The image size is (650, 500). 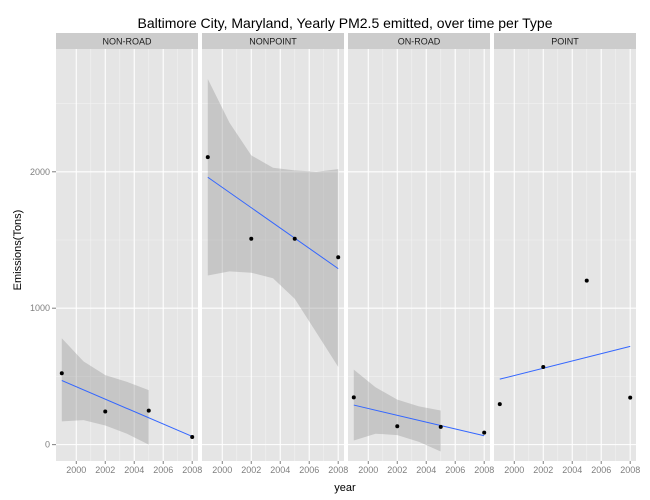 What do you see at coordinates (47, 445) in the screenshot?
I see `y-tick-label: 0` at bounding box center [47, 445].